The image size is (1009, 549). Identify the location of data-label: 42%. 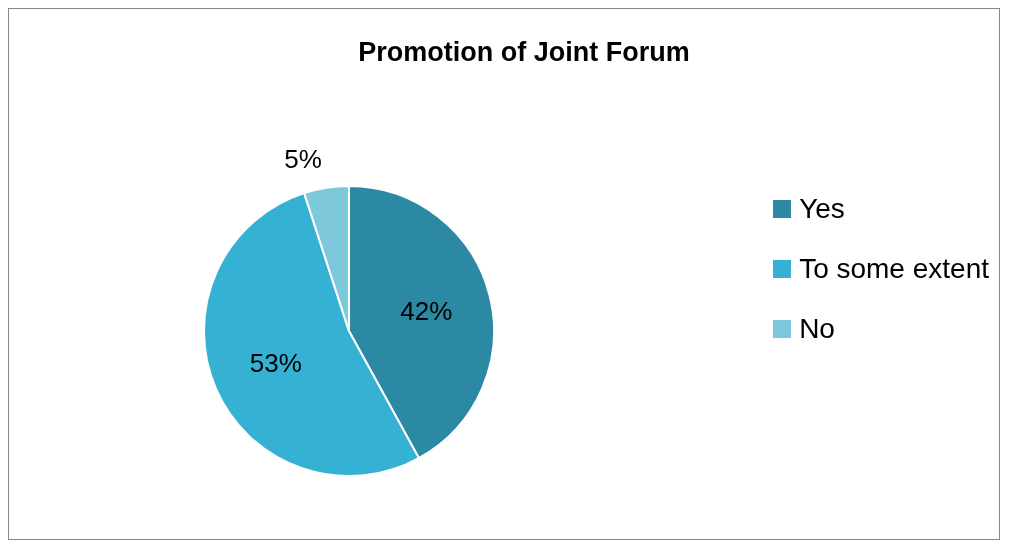
(426, 311).